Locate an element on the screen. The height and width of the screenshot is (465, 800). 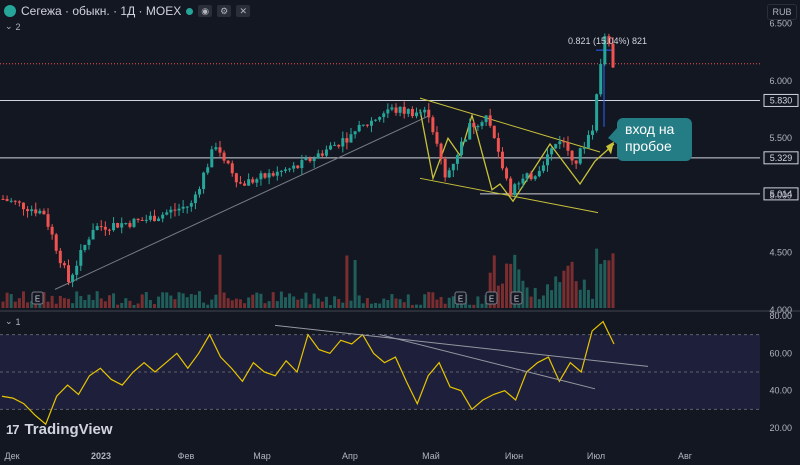
settings-icon: ⚙ is located at coordinates (224, 11).